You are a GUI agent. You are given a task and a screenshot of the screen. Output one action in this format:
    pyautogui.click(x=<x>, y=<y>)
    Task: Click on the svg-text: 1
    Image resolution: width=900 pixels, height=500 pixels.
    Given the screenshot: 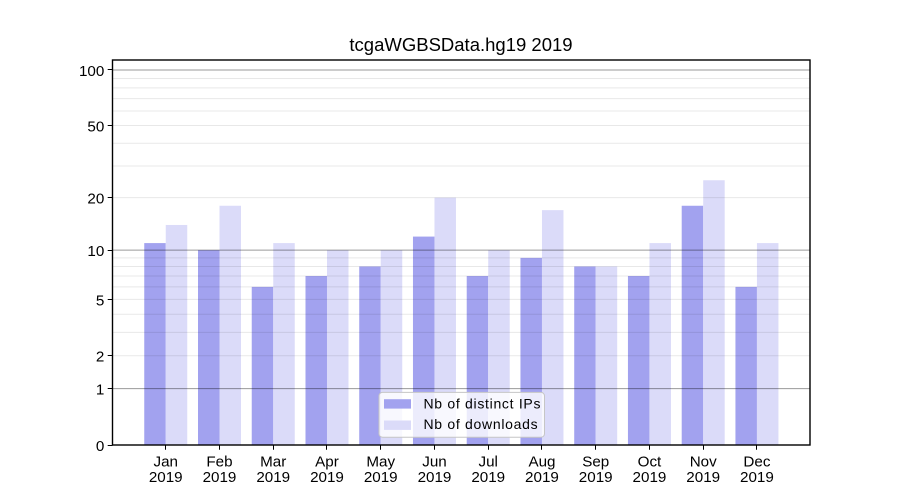 What is the action you would take?
    pyautogui.click(x=100, y=390)
    